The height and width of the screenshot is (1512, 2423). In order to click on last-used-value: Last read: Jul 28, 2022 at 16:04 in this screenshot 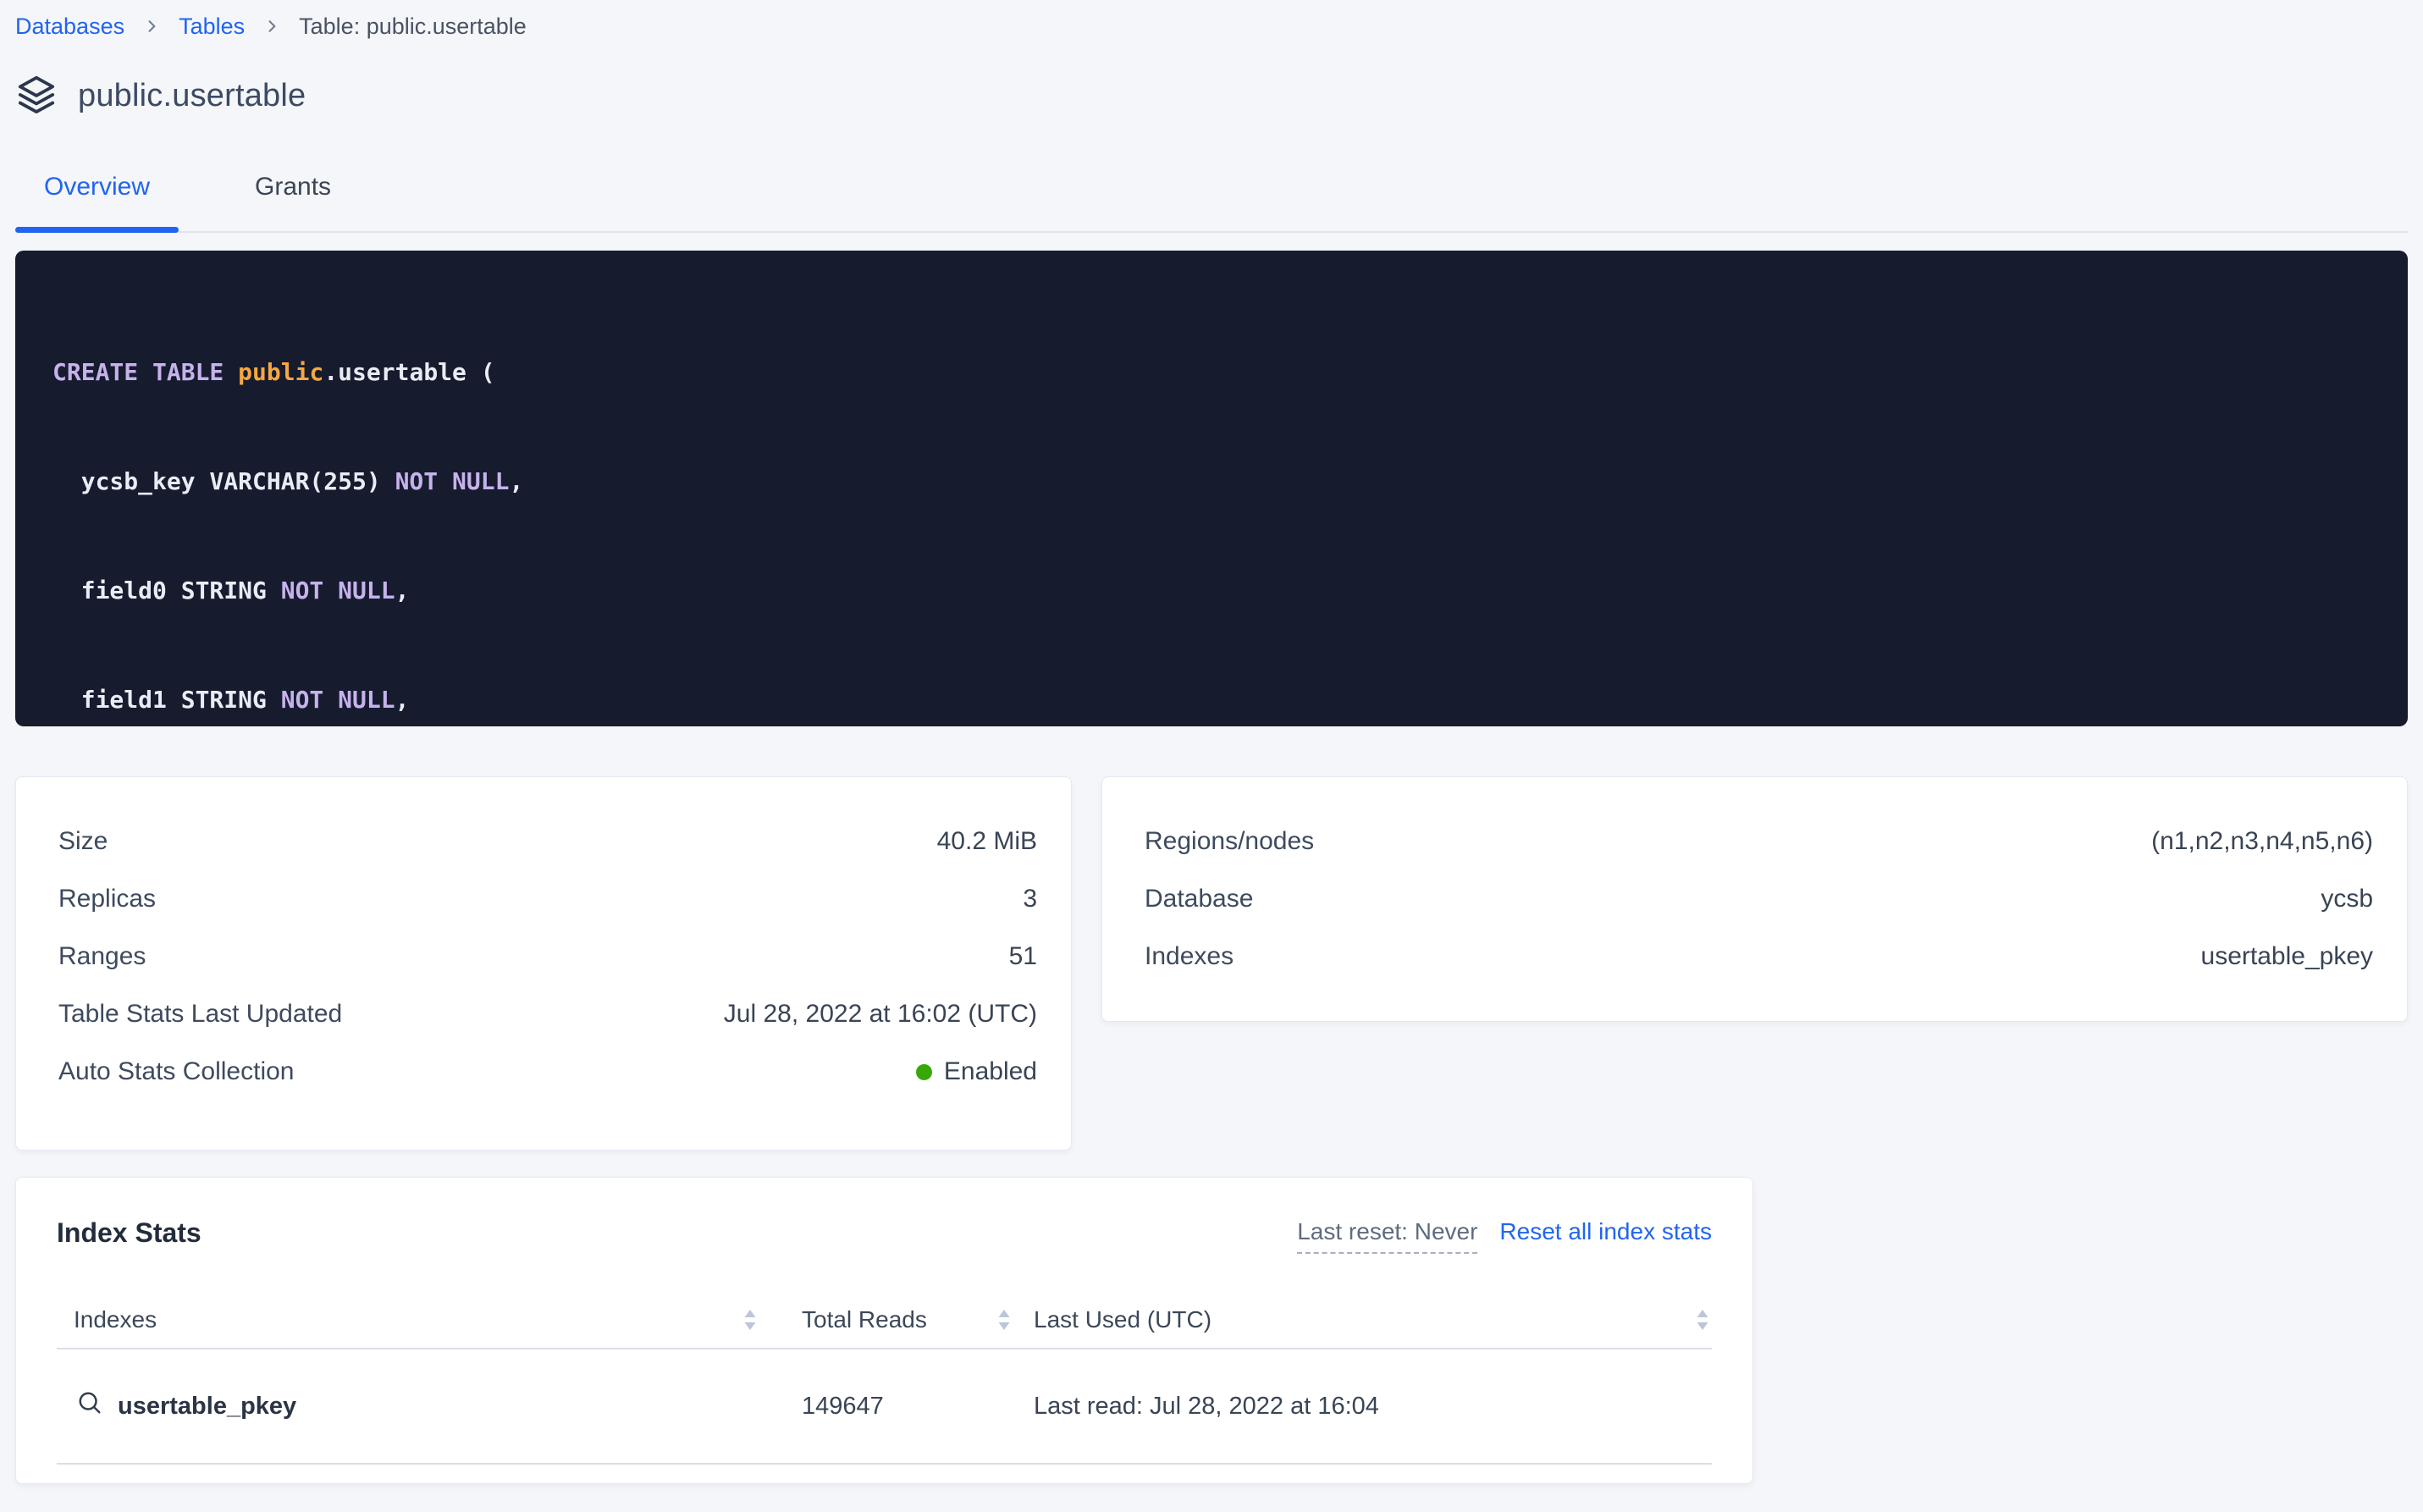, I will do `click(1206, 1406)`.